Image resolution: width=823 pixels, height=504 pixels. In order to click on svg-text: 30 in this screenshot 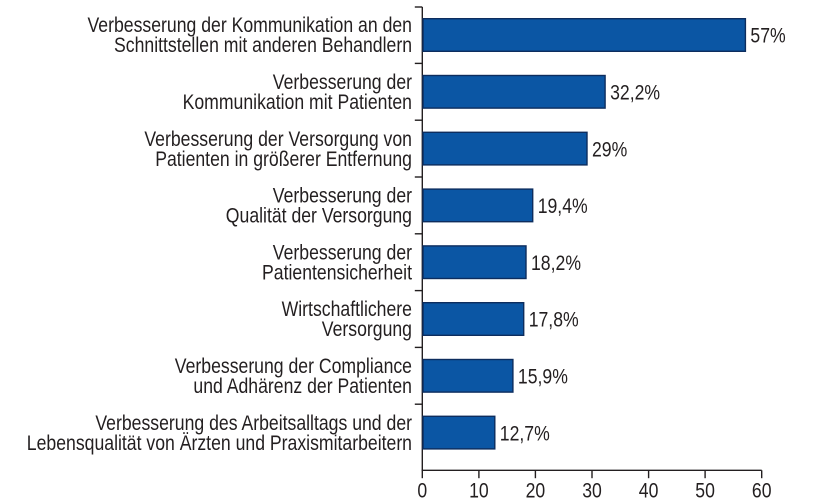, I will do `click(592, 491)`.